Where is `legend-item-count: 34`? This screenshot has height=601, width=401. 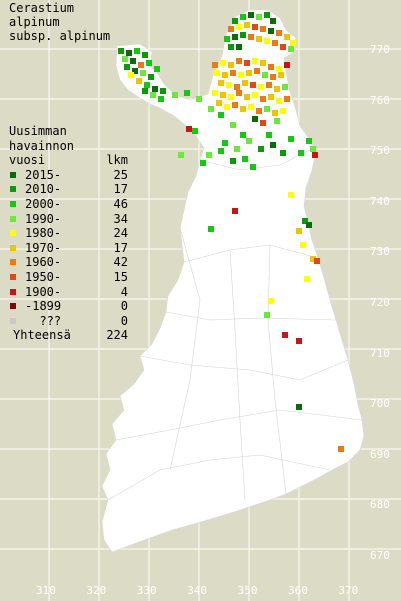
legend-item-count: 34 is located at coordinates (120, 218).